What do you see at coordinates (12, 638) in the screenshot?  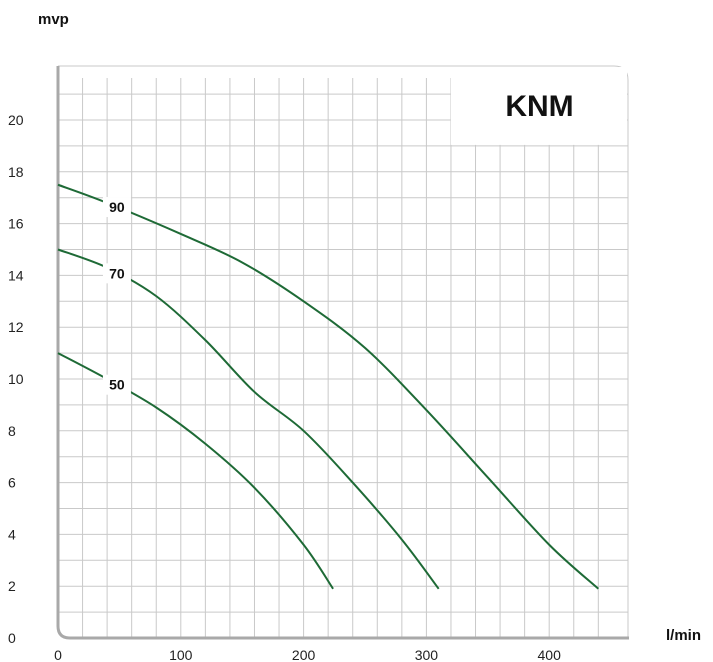 I see `y-tick-label: 0` at bounding box center [12, 638].